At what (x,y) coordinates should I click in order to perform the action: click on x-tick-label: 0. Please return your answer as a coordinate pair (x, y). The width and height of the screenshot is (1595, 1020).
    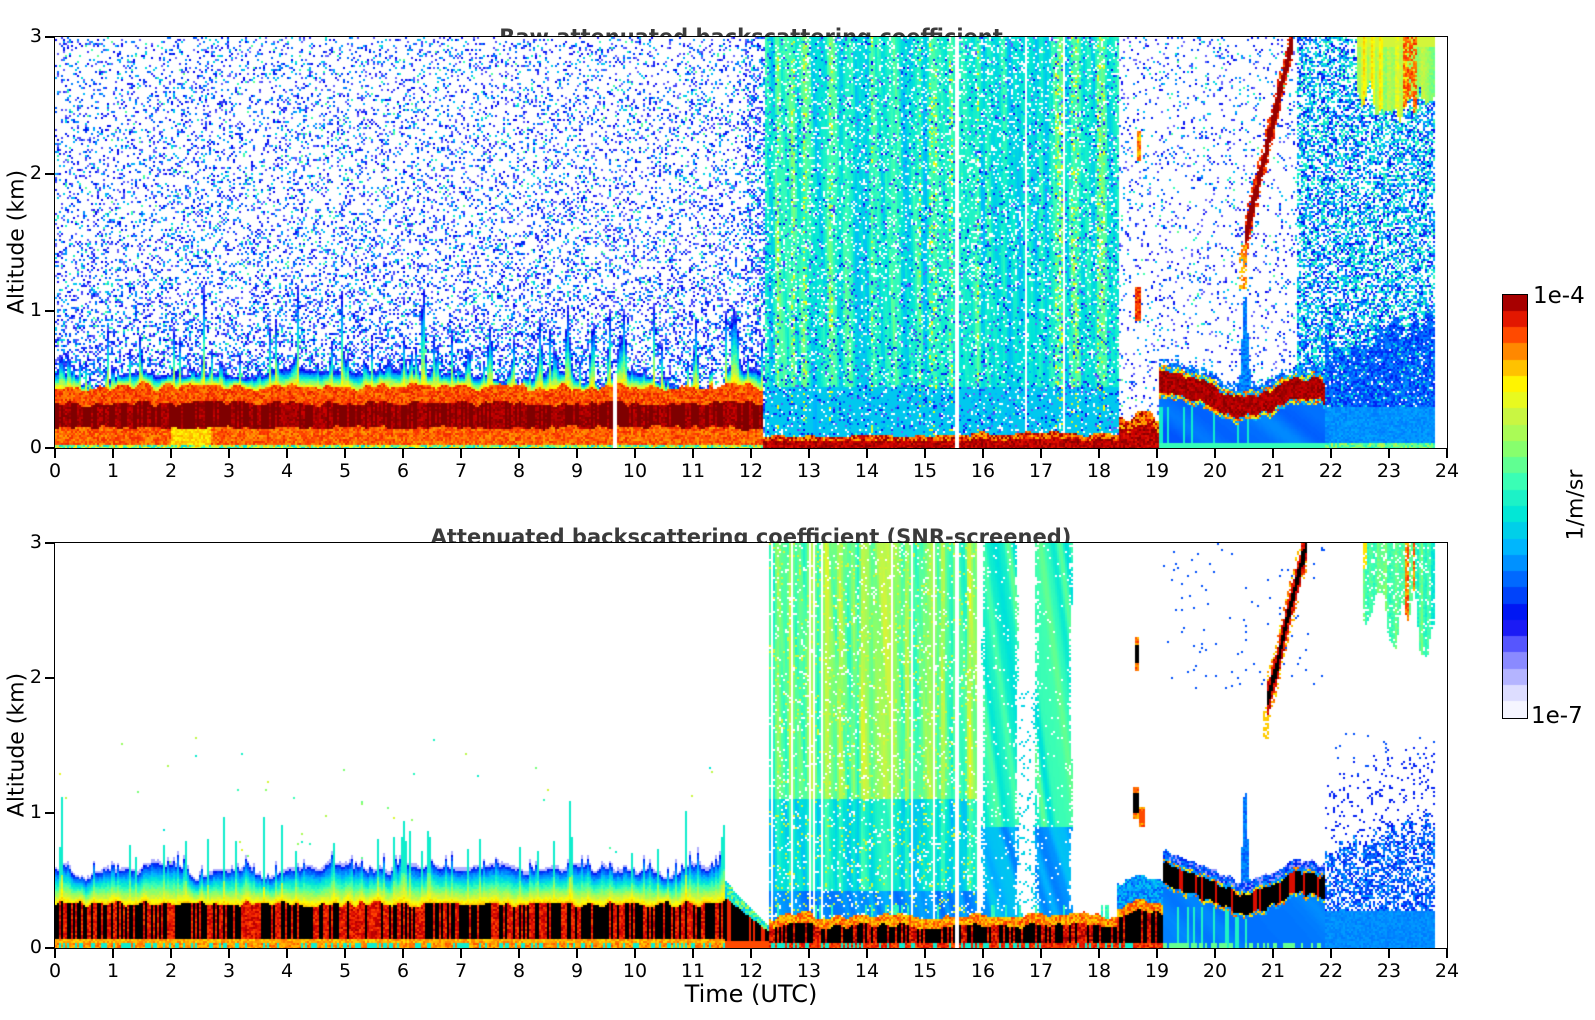
    Looking at the image, I should click on (55, 971).